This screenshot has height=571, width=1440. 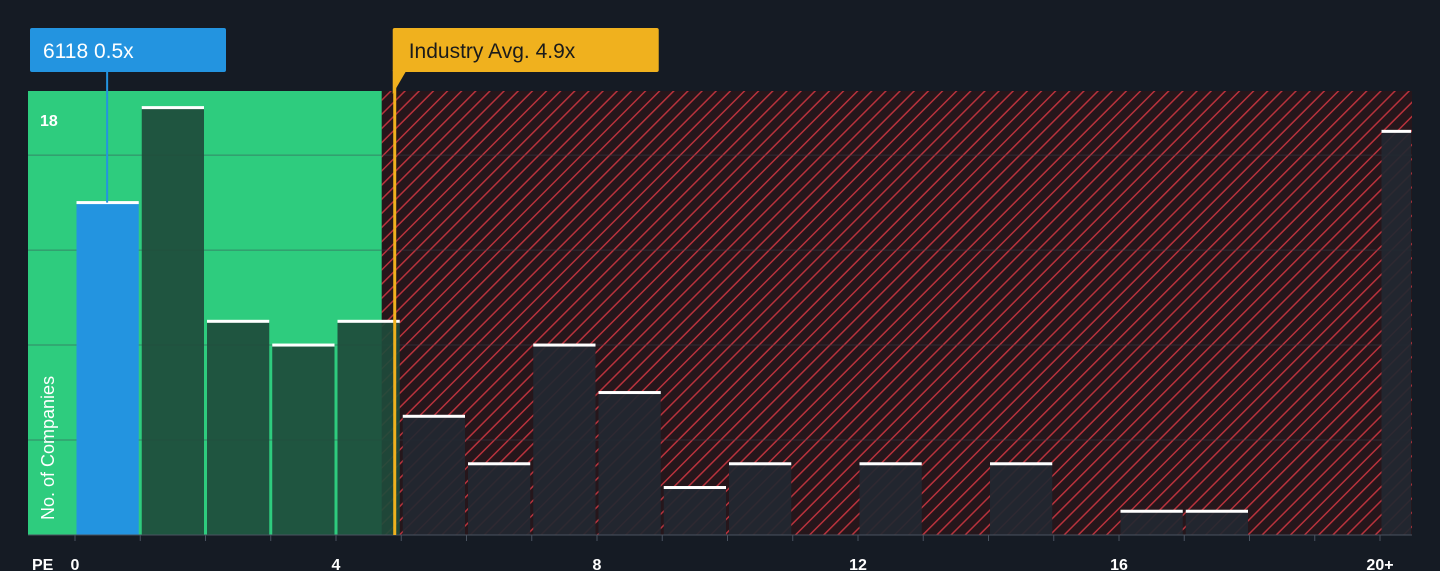 I want to click on x-axis-ticks: 0 4 8 12 16 20+, so click(x=732, y=553).